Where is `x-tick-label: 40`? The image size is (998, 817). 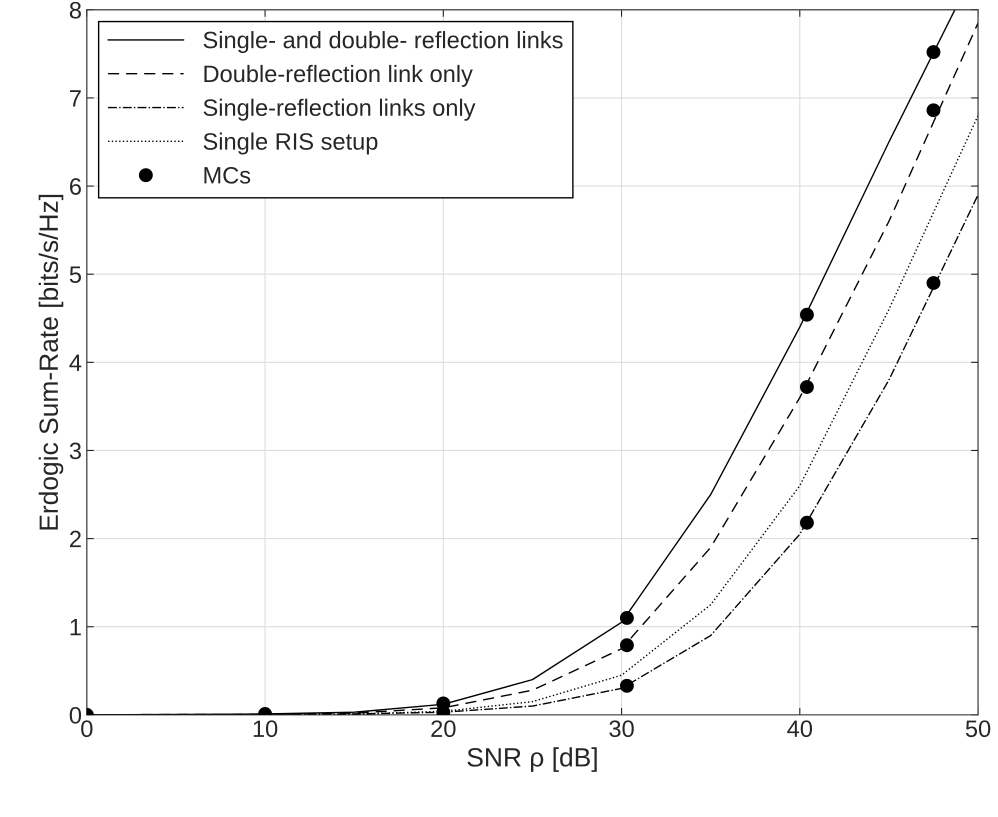
x-tick-label: 40 is located at coordinates (799, 729).